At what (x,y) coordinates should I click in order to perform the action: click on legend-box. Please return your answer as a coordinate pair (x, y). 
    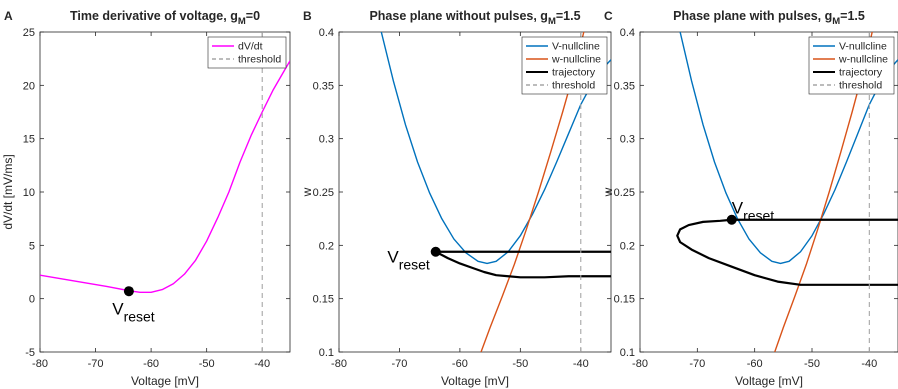
    Looking at the image, I should click on (247, 52).